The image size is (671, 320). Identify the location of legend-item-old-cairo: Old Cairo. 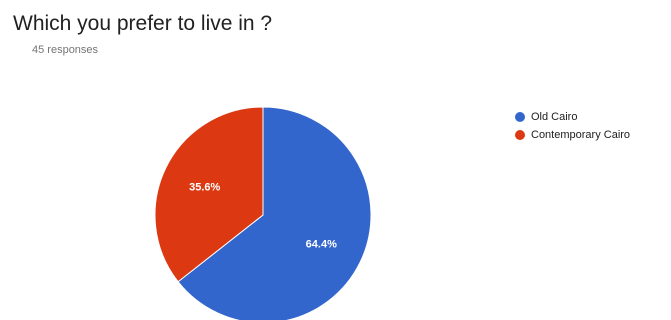
(572, 116).